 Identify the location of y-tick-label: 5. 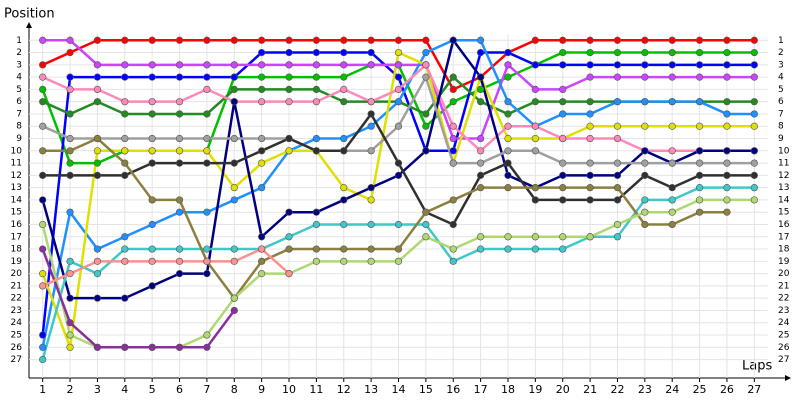
(19, 90).